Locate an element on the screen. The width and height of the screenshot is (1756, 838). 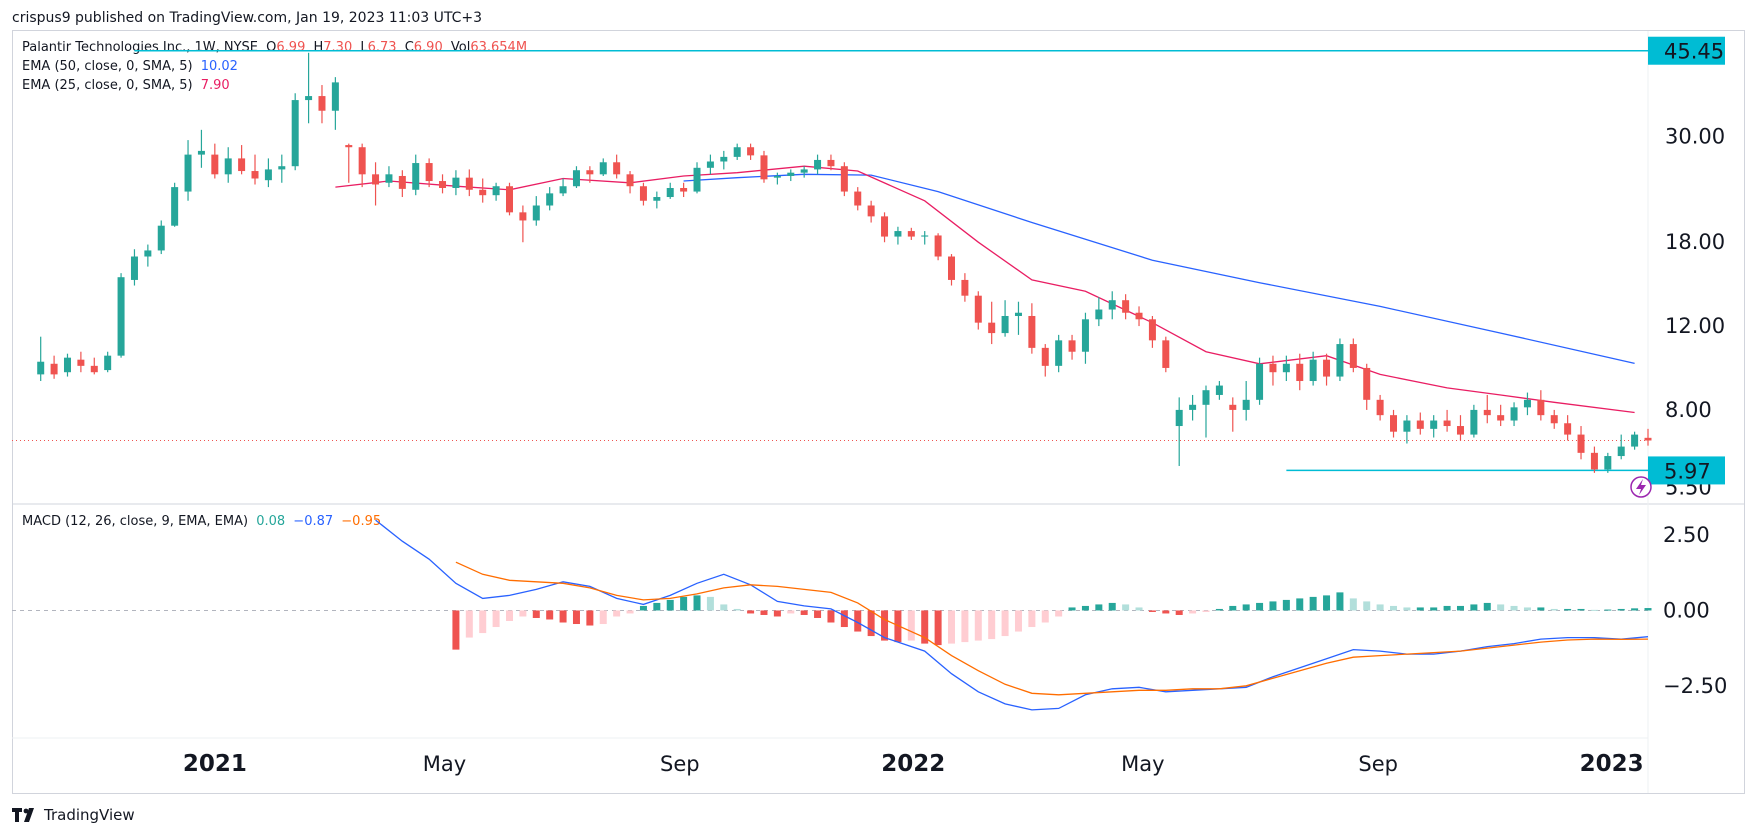
macd-signal-value: −0.95 is located at coordinates (361, 521).